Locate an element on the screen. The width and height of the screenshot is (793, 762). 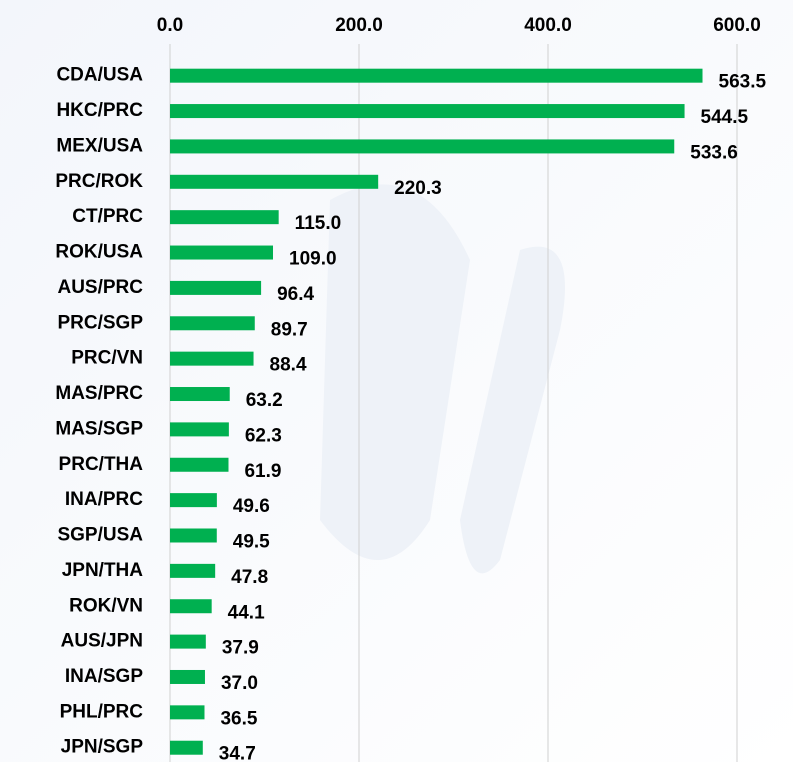
data-label: 61.9 is located at coordinates (262, 471).